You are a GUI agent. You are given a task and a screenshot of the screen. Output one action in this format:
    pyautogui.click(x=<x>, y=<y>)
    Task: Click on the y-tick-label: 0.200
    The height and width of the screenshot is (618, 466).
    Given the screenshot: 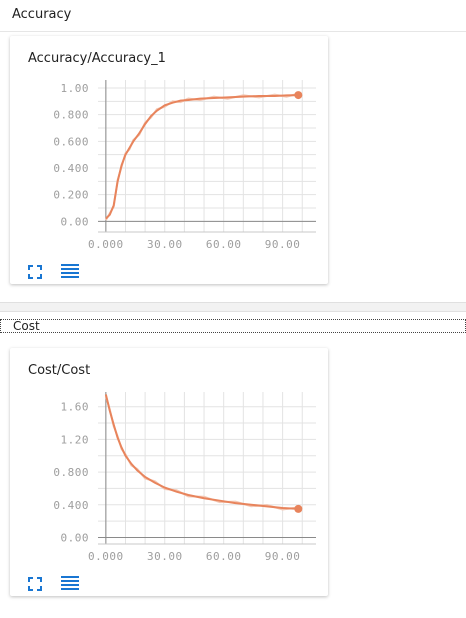 What is the action you would take?
    pyautogui.click(x=71, y=195)
    